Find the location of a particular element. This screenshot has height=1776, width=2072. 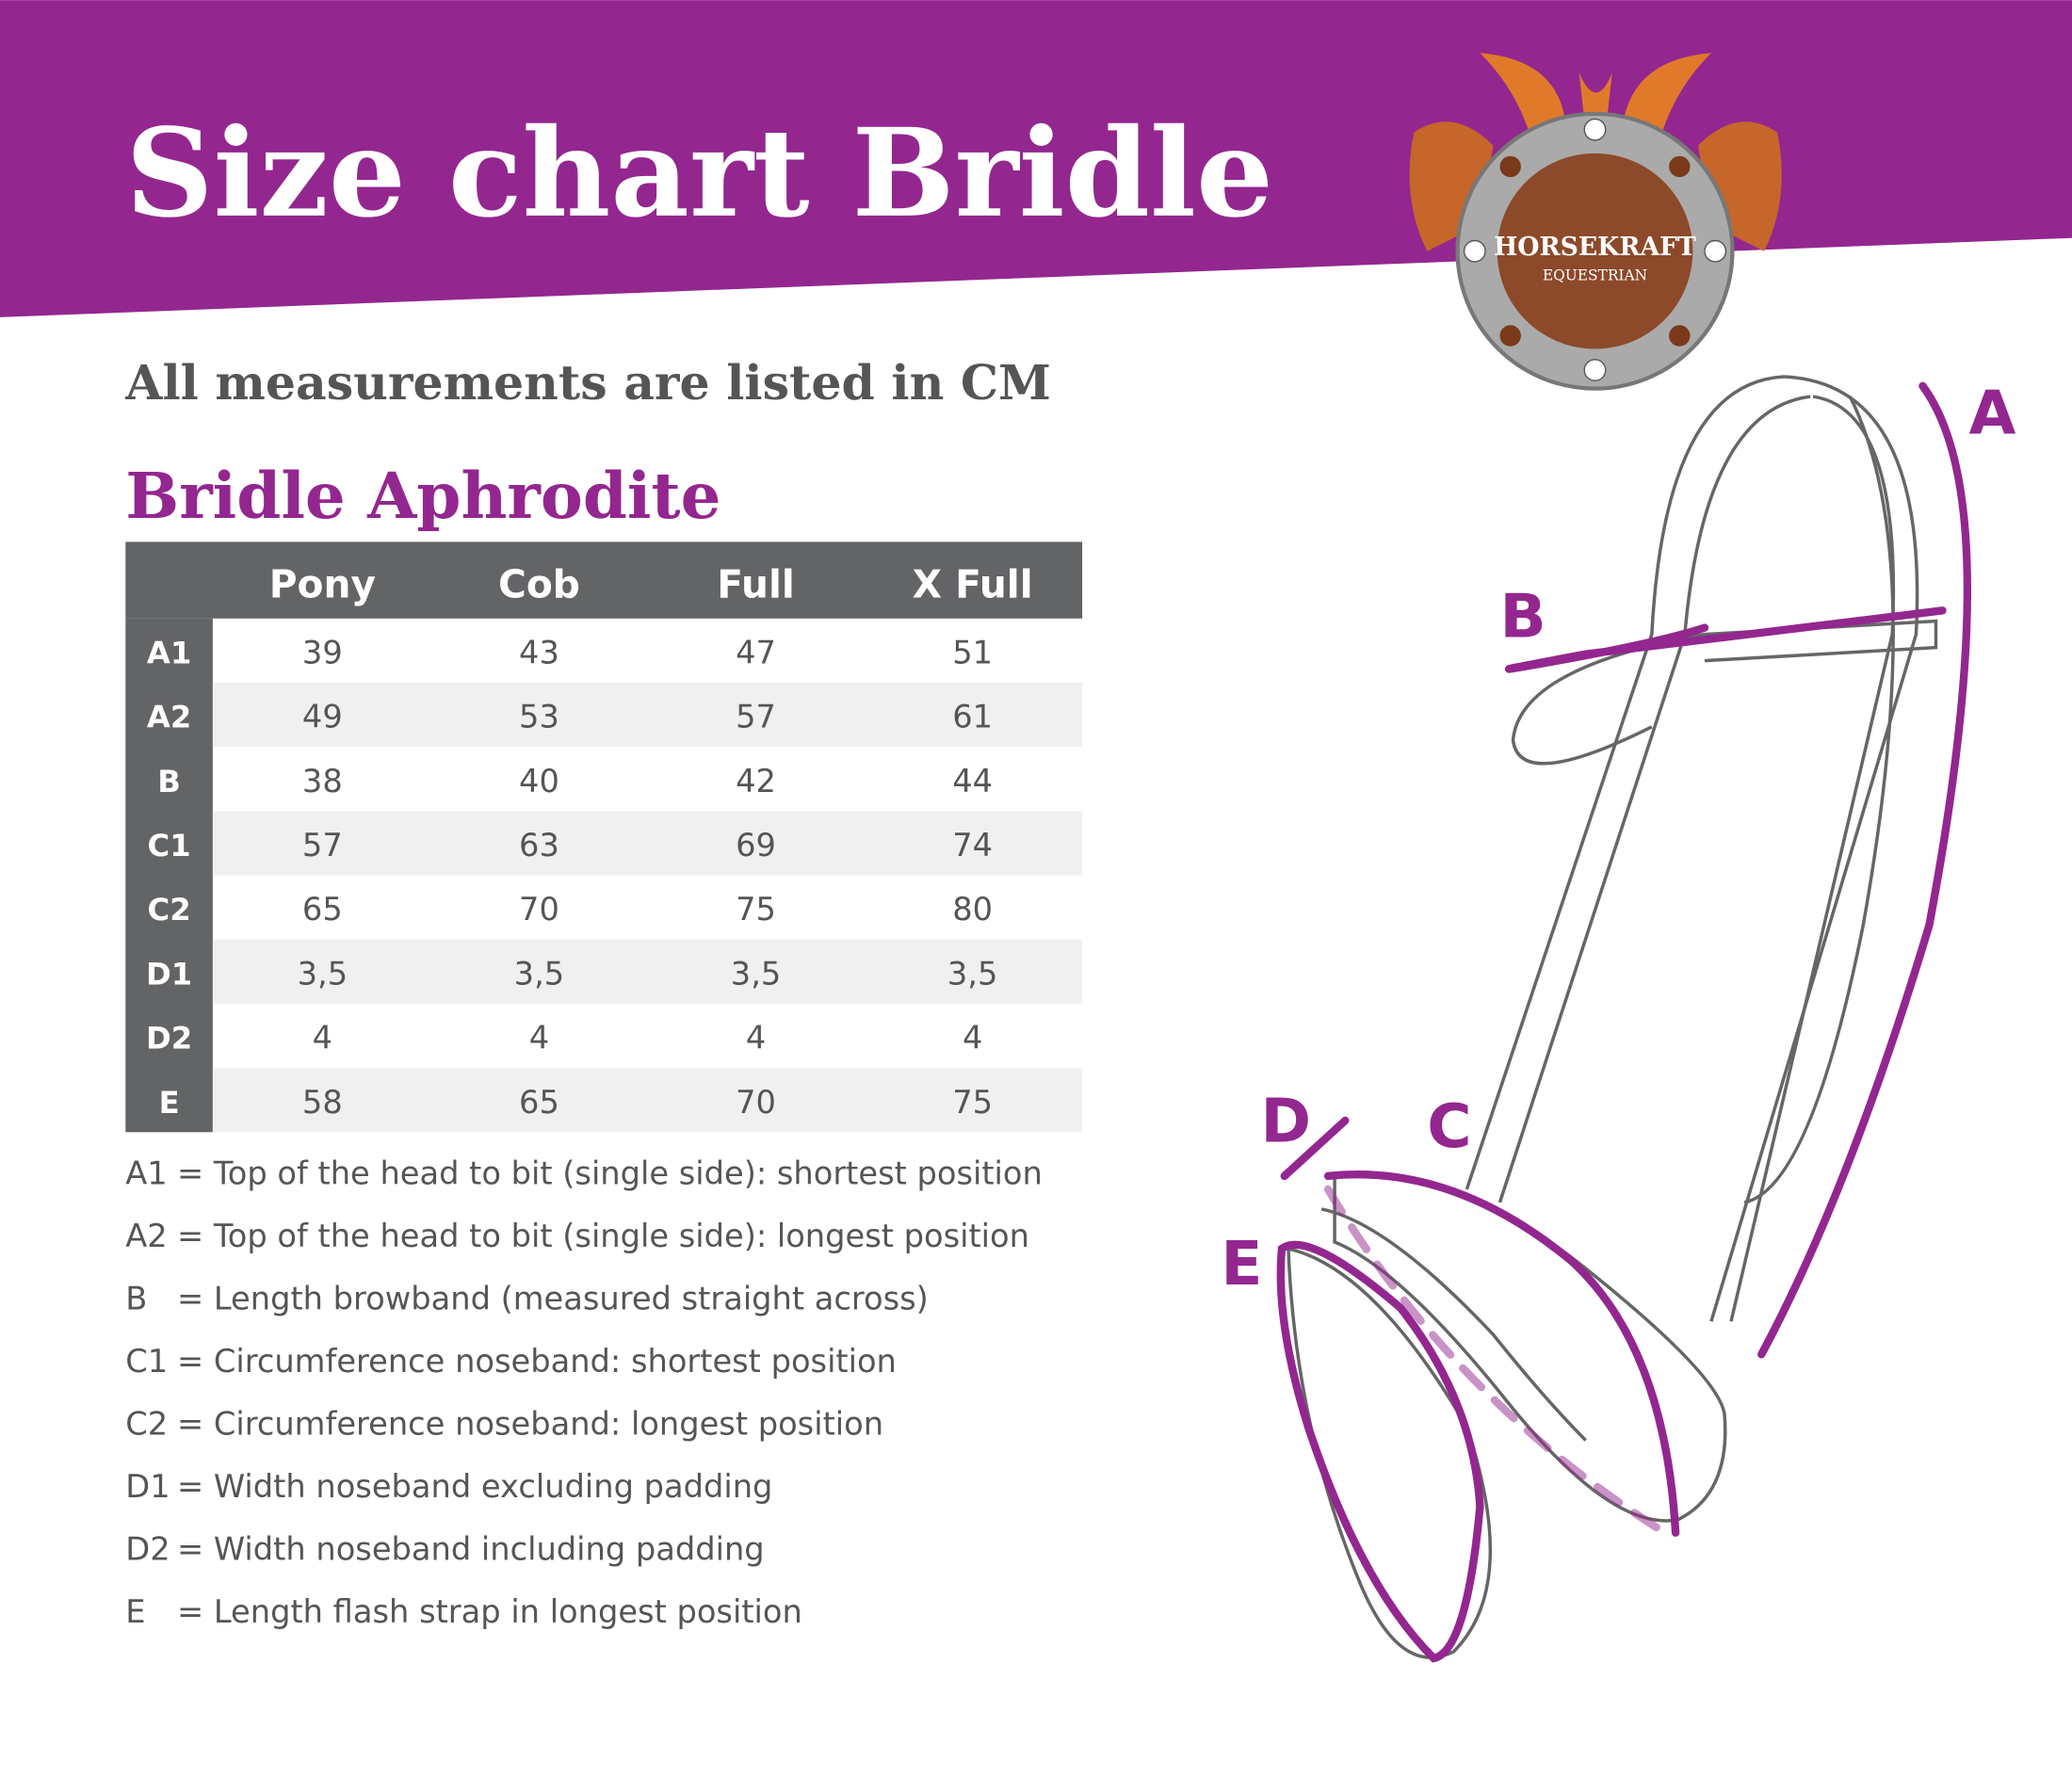

row-label: C2 is located at coordinates (170, 910).